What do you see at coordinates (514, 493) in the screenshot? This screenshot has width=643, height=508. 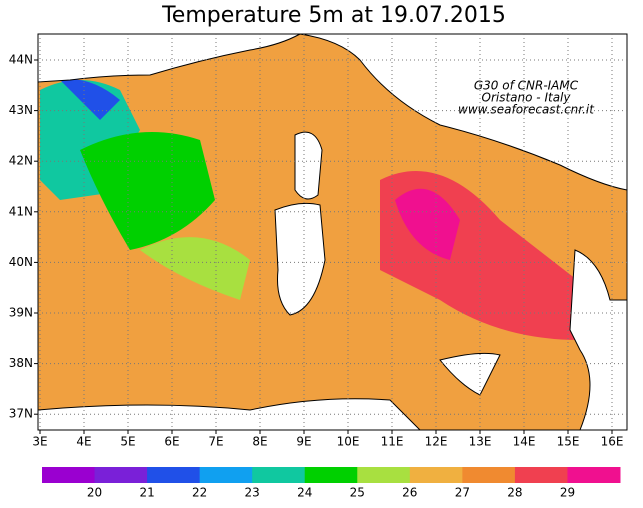 I see `colorbar-label: 28` at bounding box center [514, 493].